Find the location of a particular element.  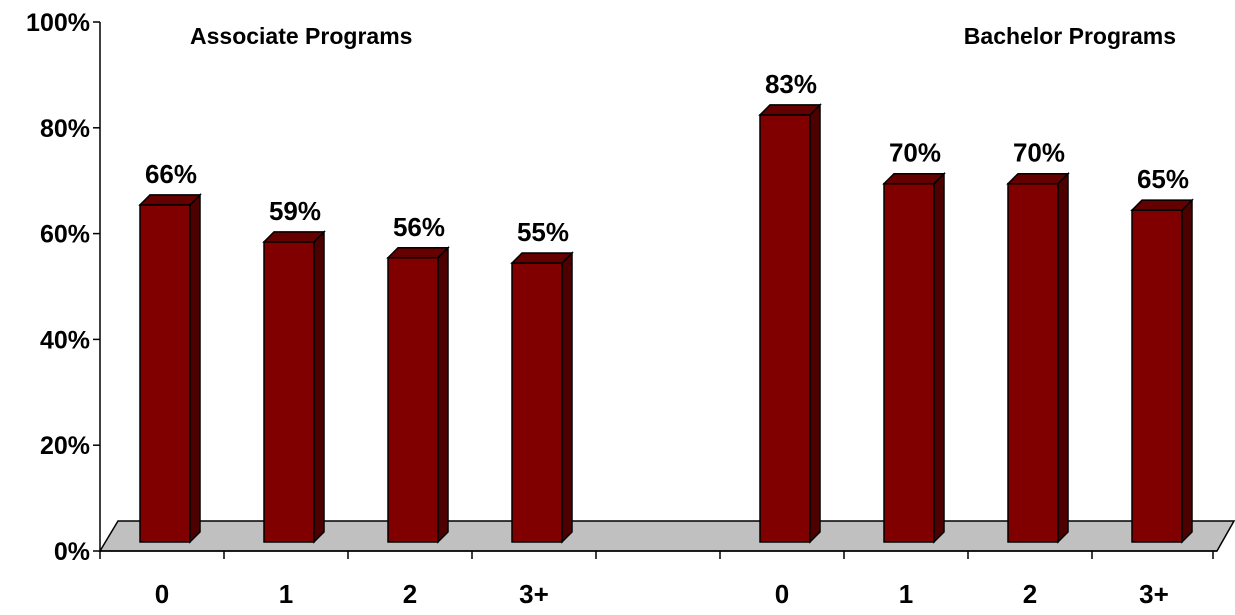

bar-value-label: 59% is located at coordinates (295, 211).